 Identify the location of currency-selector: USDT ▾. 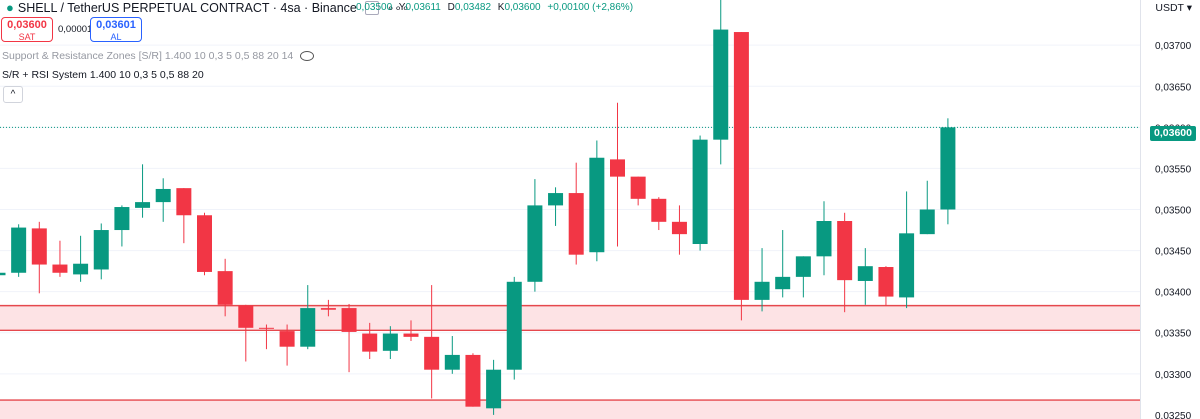
(1173, 8).